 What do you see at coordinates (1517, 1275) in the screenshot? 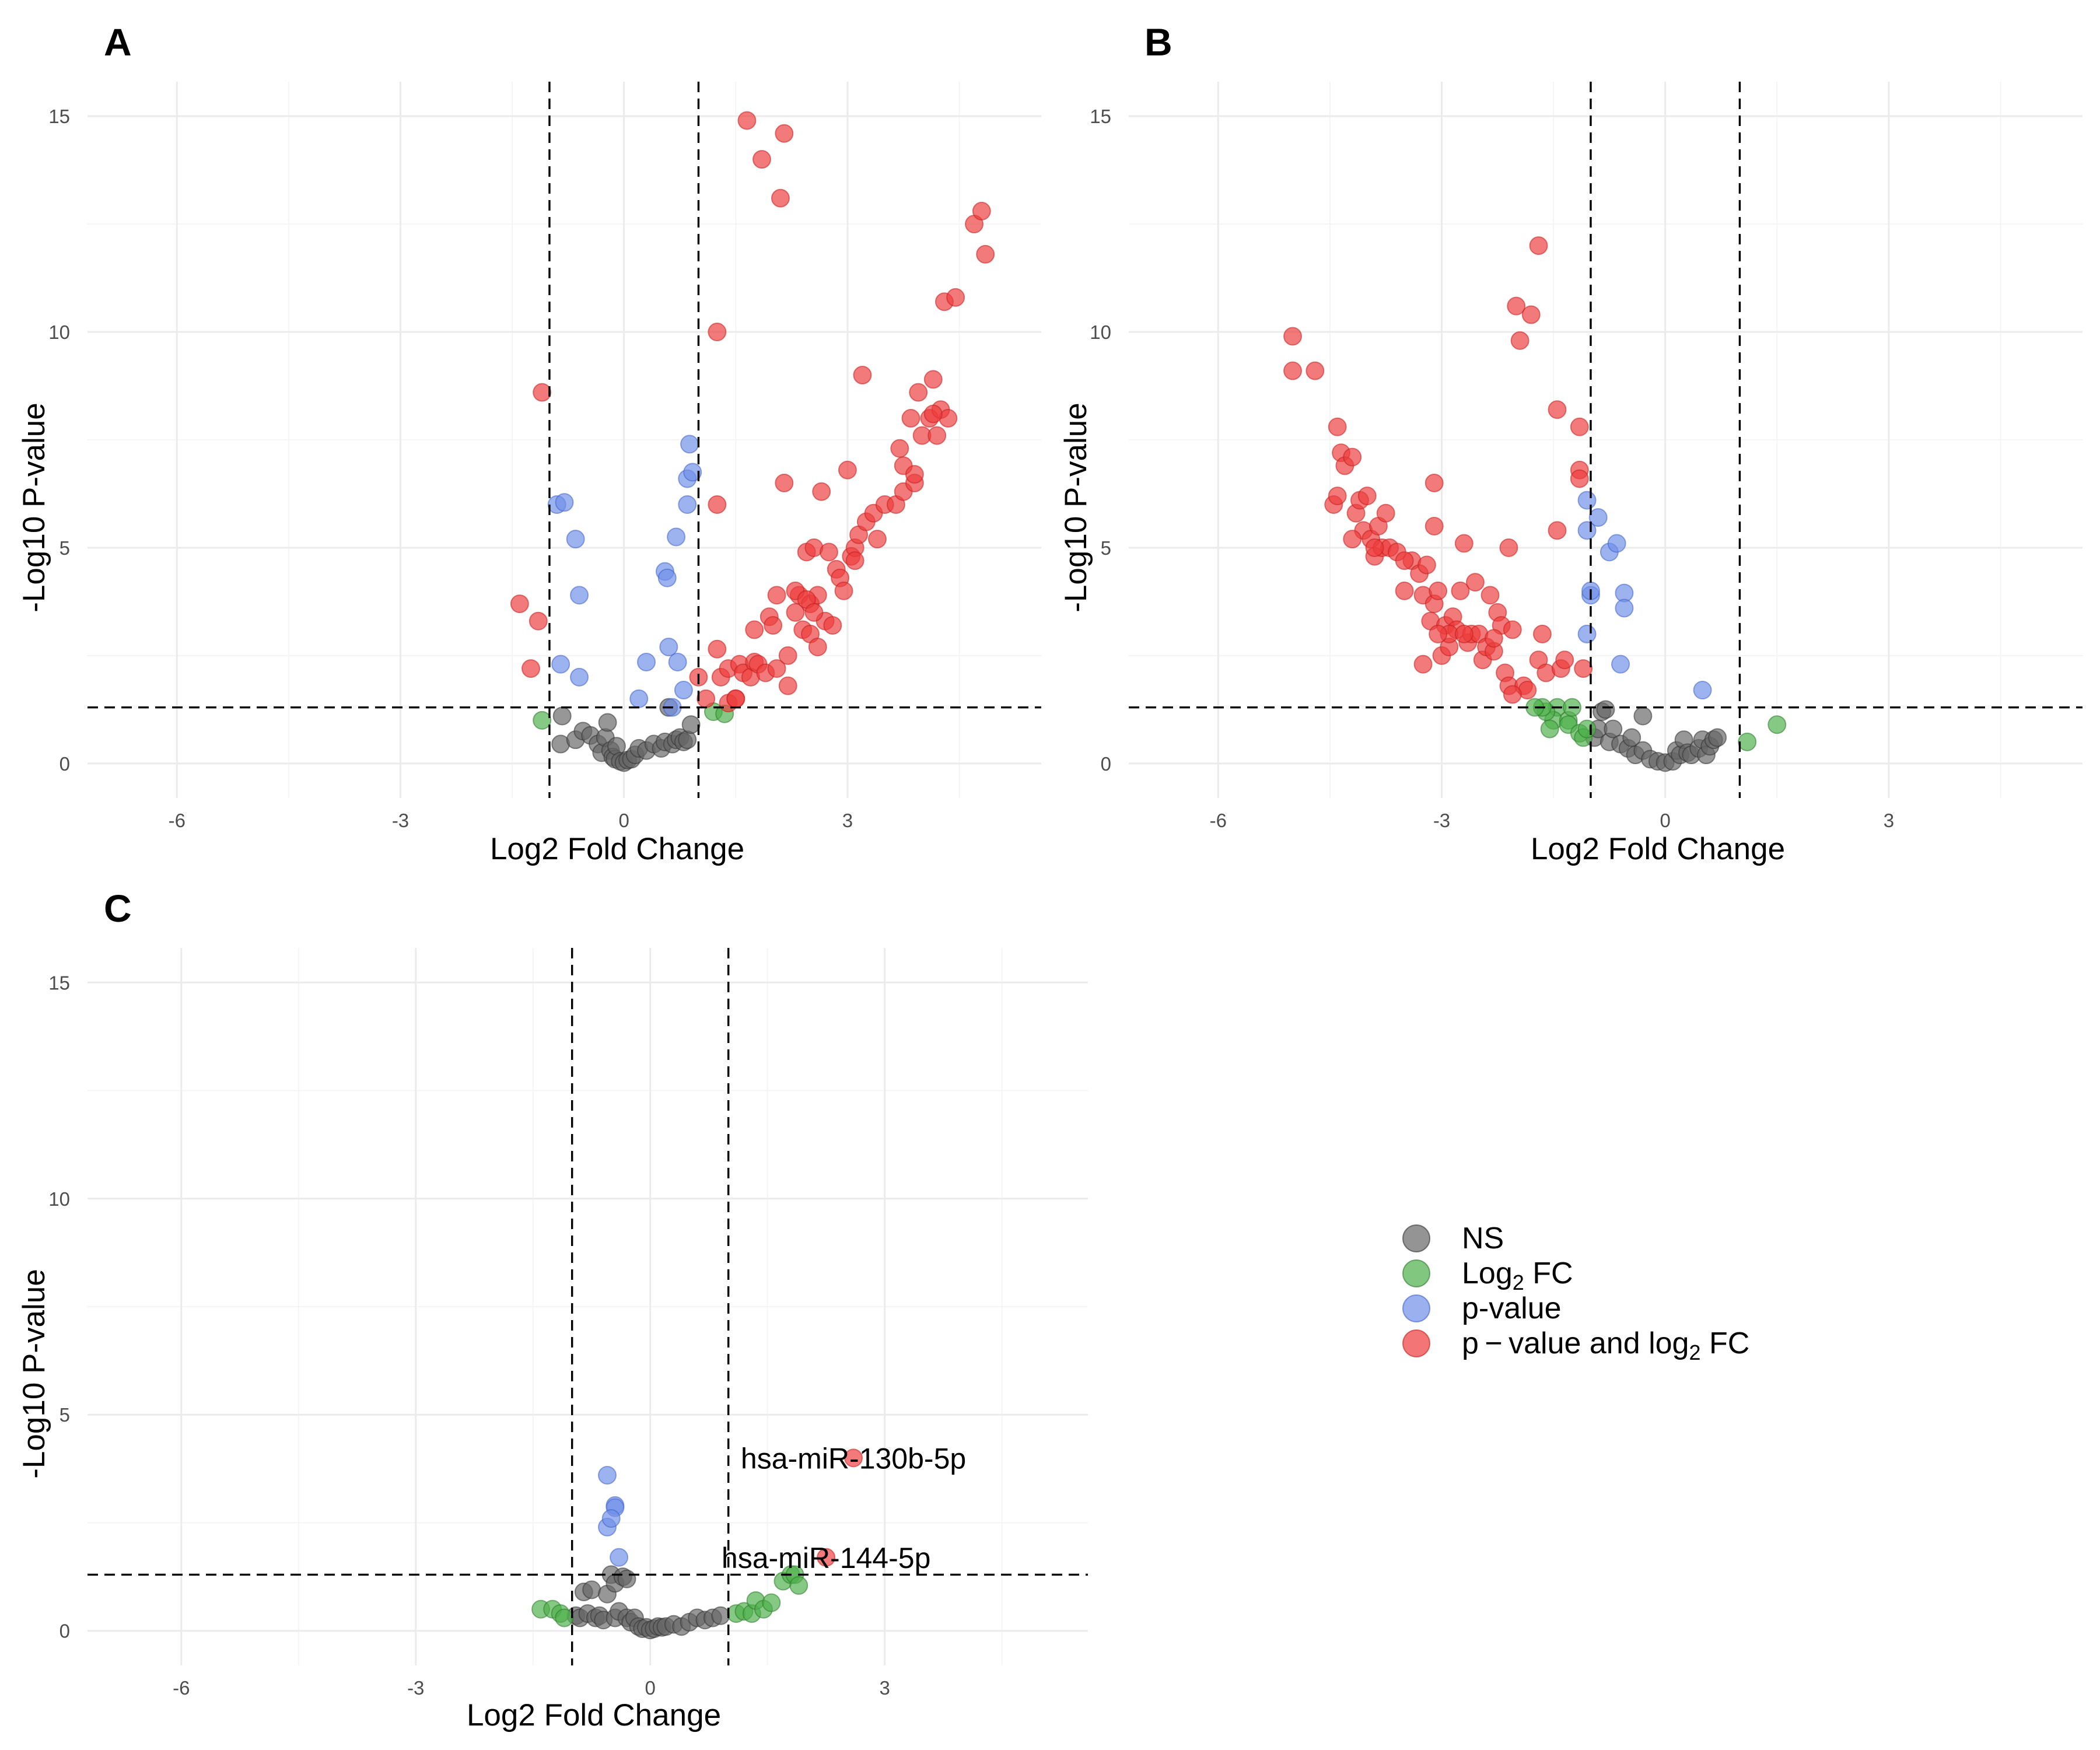
I see `legend-label: Log2 FC` at bounding box center [1517, 1275].